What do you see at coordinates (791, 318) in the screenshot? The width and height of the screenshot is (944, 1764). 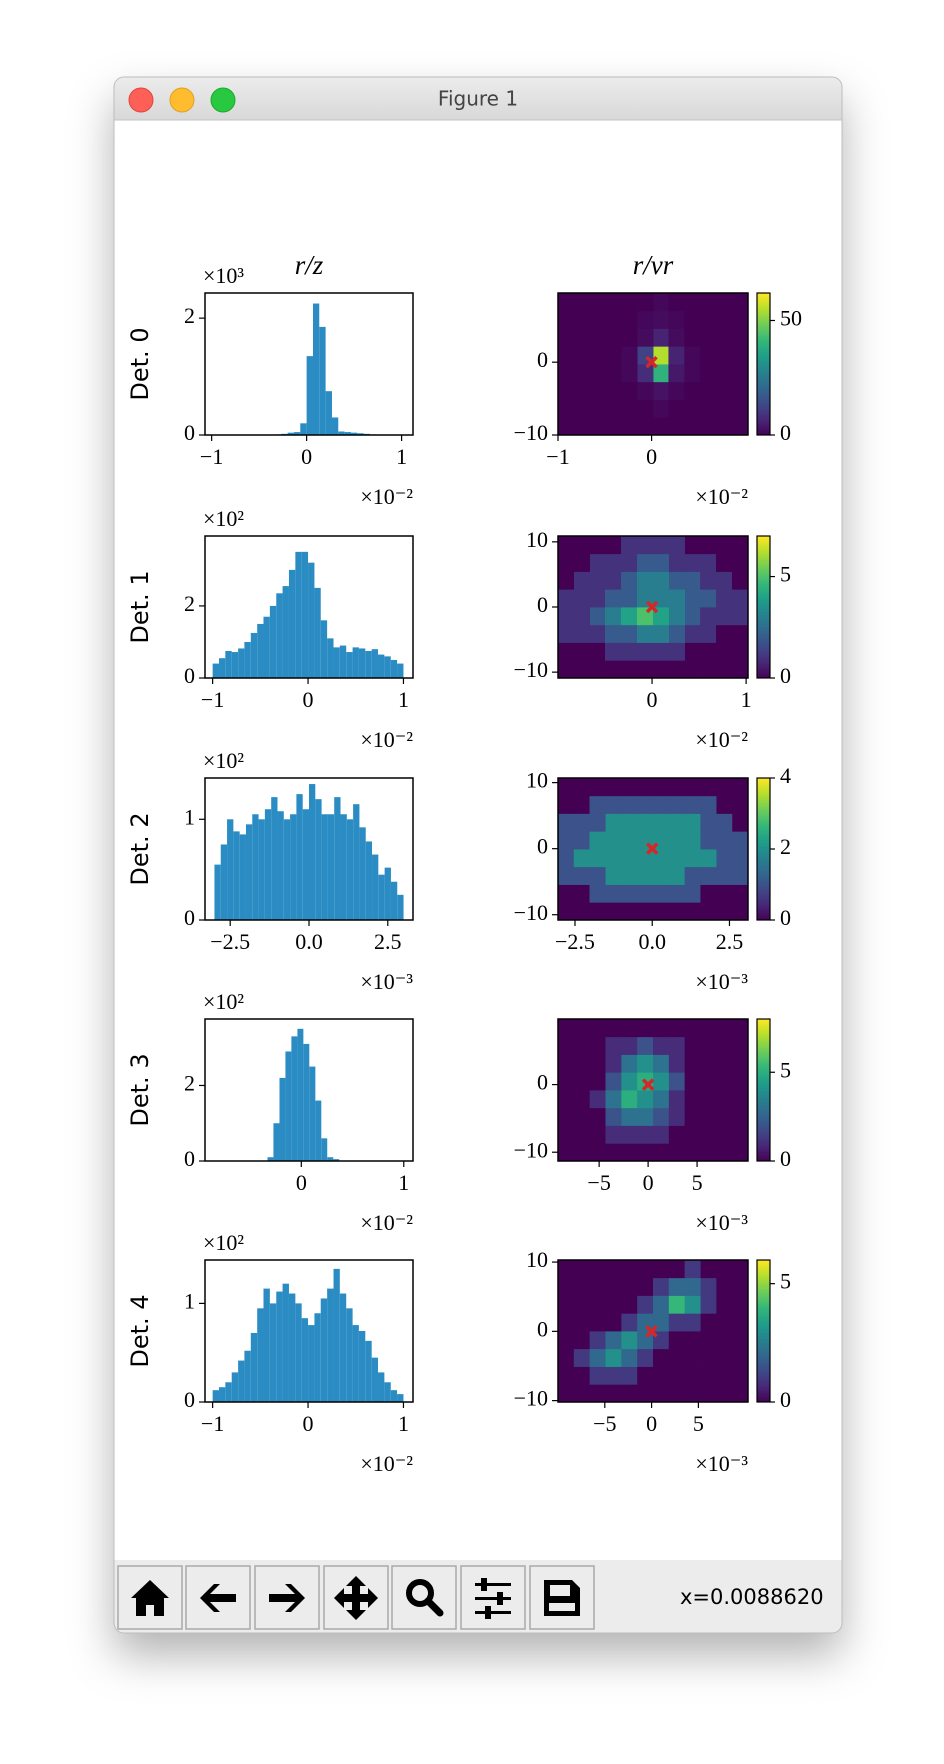 I see `colorbar-tick-label: 50` at bounding box center [791, 318].